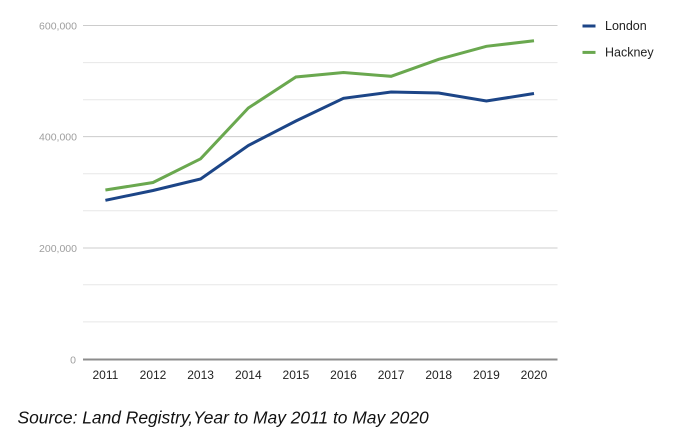 The width and height of the screenshot is (684, 438). Describe the element at coordinates (105, 375) in the screenshot. I see `svg-text: 2011` at that location.